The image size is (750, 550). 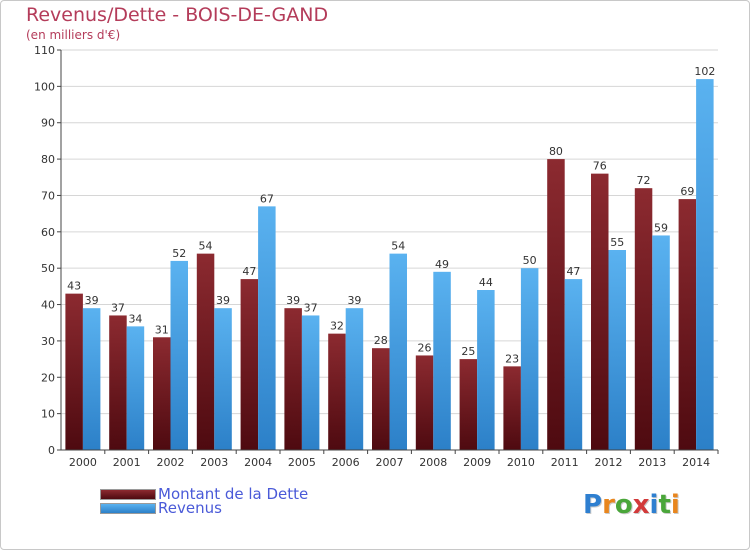 What do you see at coordinates (118, 382) in the screenshot?
I see `bar-dette-2001` at bounding box center [118, 382].